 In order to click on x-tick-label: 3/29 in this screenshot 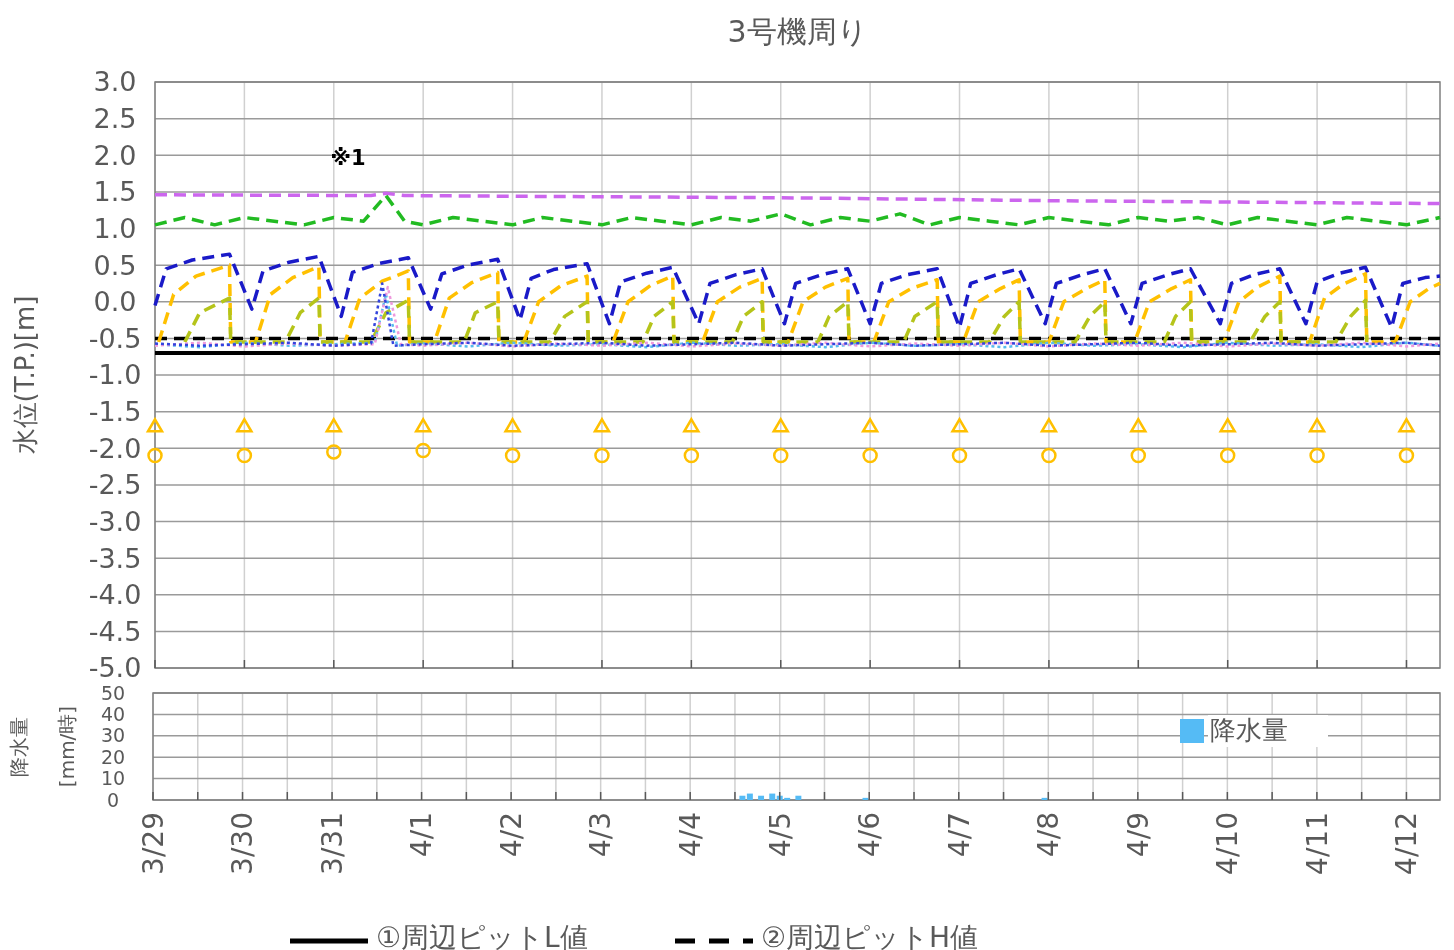, I will do `click(153, 843)`.